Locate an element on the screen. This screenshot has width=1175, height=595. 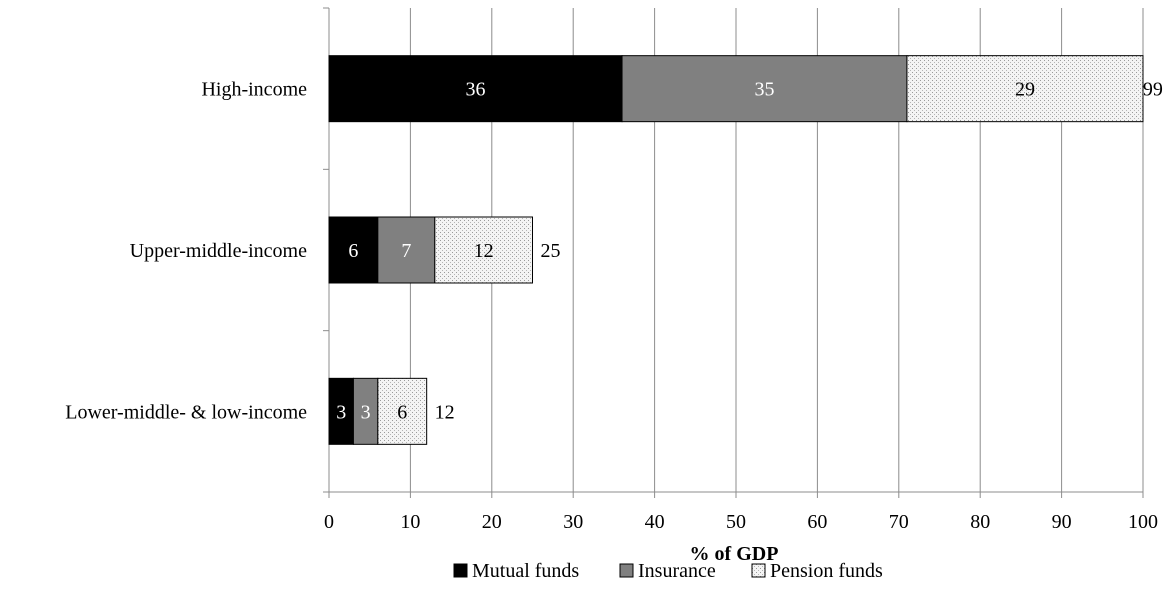
data-label: 35 is located at coordinates (764, 90).